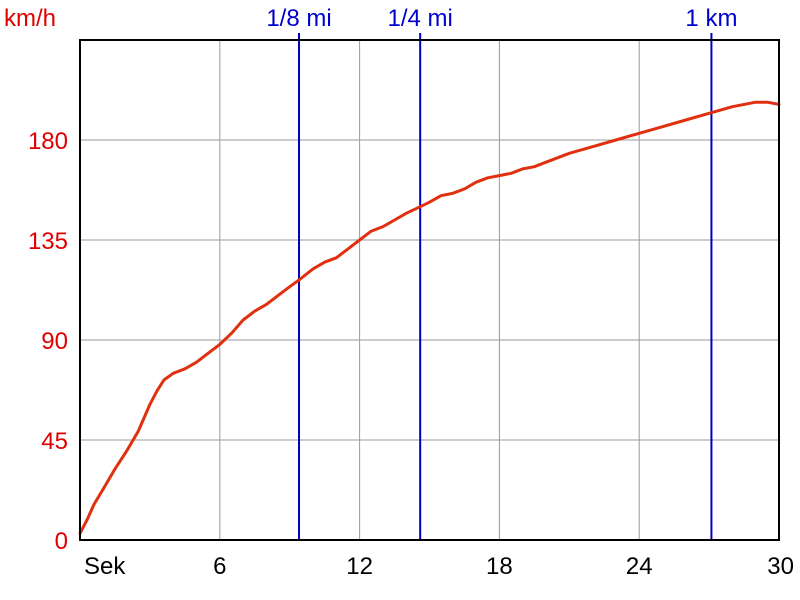 The width and height of the screenshot is (800, 600). I want to click on marker-labels: 1/8 mi 1/4 mi 1 km, so click(501, 18).